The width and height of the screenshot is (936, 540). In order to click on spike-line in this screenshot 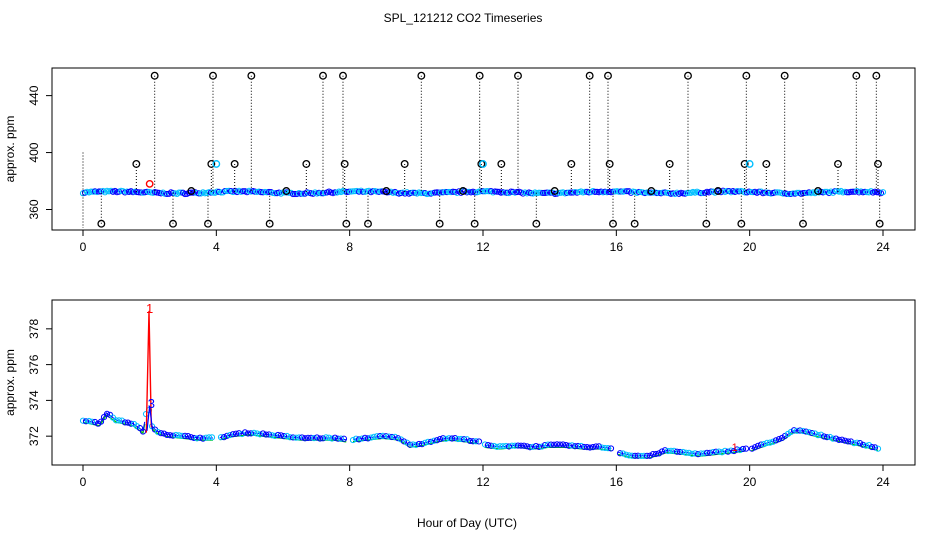, I will do `click(148, 371)`.